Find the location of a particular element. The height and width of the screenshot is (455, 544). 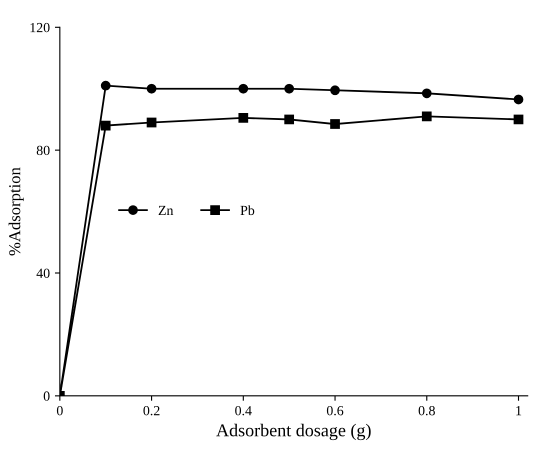

x-tick-label: 0.4 is located at coordinates (243, 411).